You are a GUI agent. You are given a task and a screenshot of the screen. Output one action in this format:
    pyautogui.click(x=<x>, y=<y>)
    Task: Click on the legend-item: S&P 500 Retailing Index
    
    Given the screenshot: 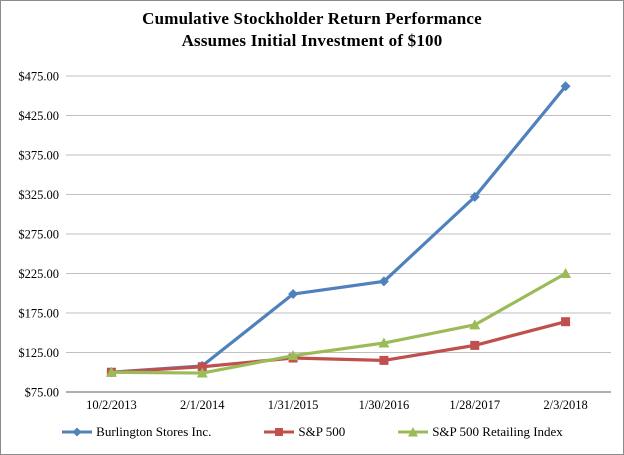 What is the action you would take?
    pyautogui.click(x=480, y=432)
    